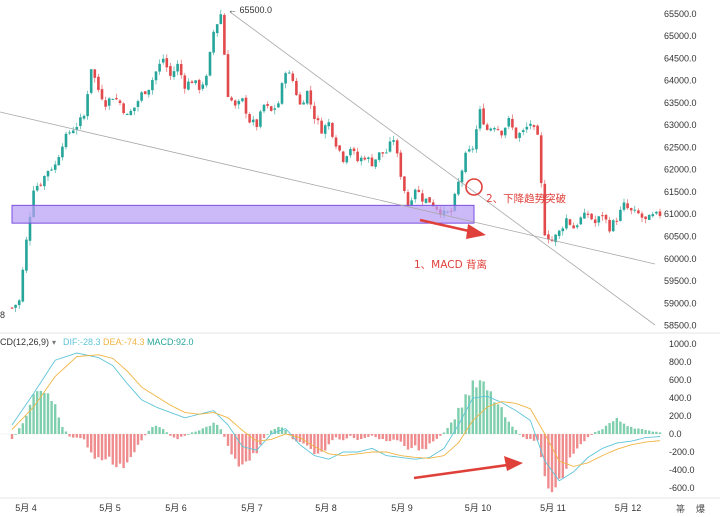  Describe the element at coordinates (328, 508) in the screenshot. I see `time-axis: 5月 4 5月 5 5月 6 5月 7 5月 8 5月 9 5月 10 5月 11 5月 12` at that location.